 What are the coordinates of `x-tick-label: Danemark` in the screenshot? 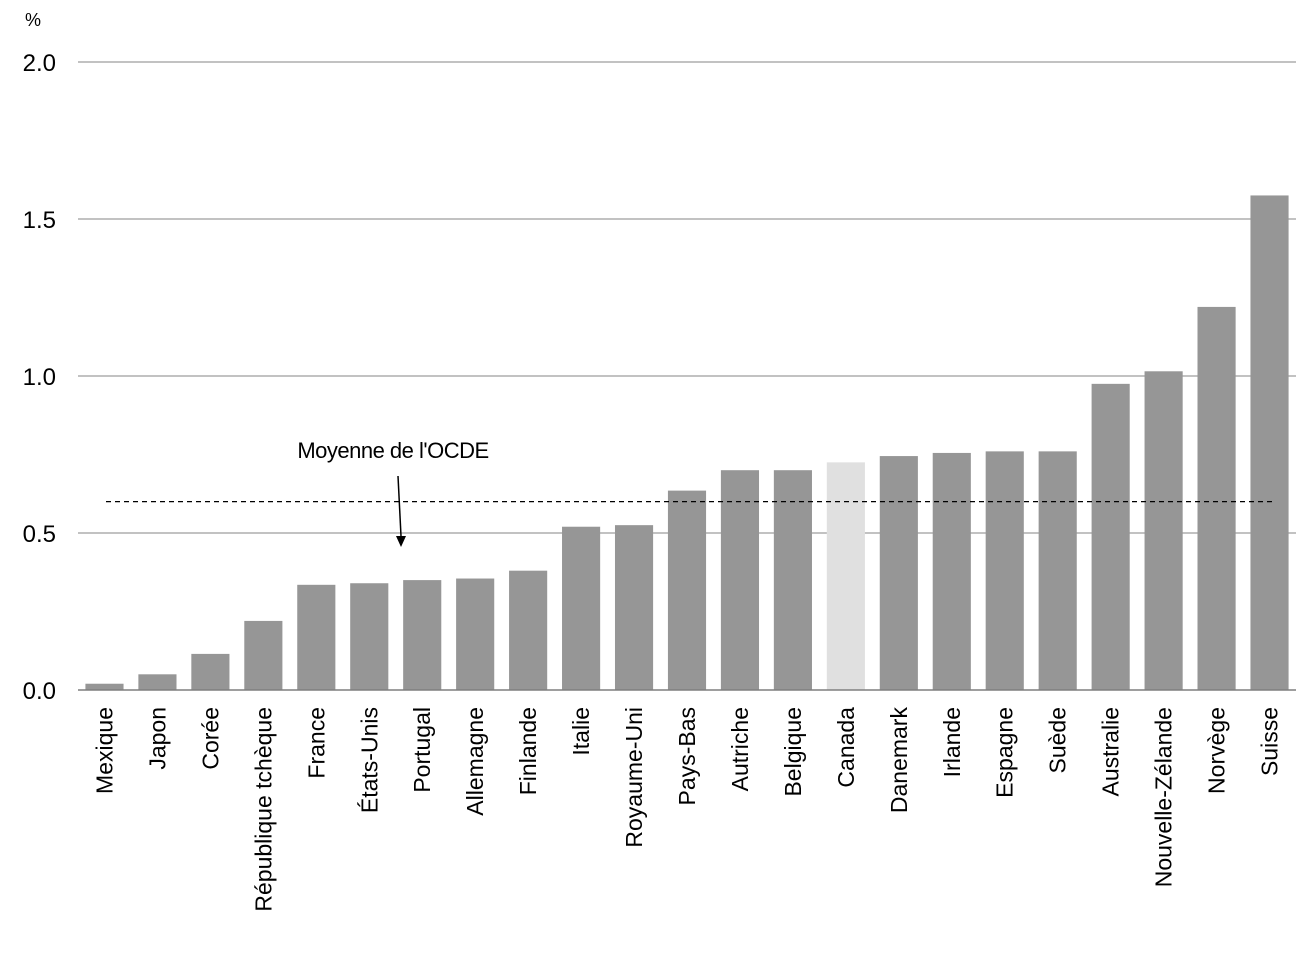 It's located at (899, 760).